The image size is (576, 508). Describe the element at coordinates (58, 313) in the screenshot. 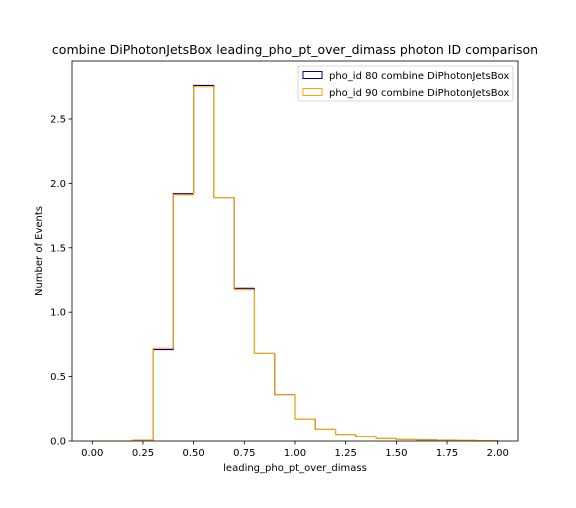

I see `y-tick-label: 1.0` at that location.